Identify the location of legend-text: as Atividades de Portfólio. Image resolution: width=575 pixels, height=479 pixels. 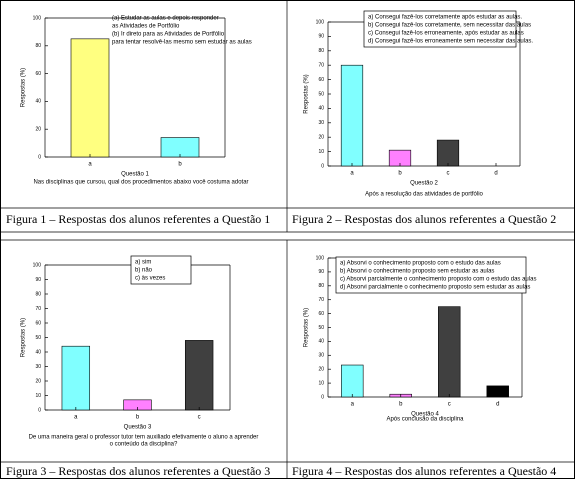
(146, 27).